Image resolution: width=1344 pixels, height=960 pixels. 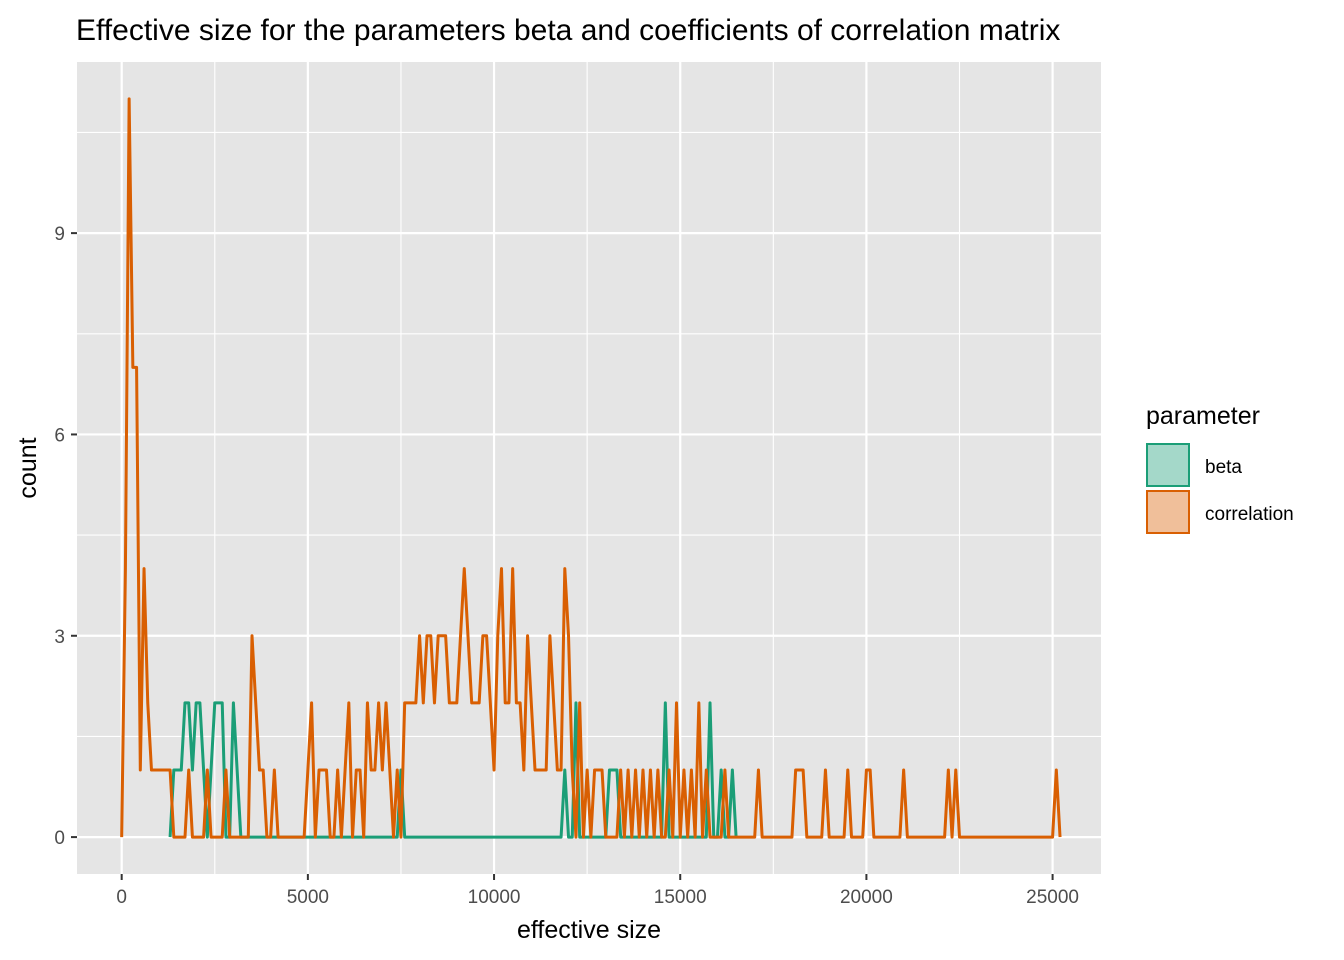 I want to click on legend-item-correlation: correlation, so click(x=1220, y=512).